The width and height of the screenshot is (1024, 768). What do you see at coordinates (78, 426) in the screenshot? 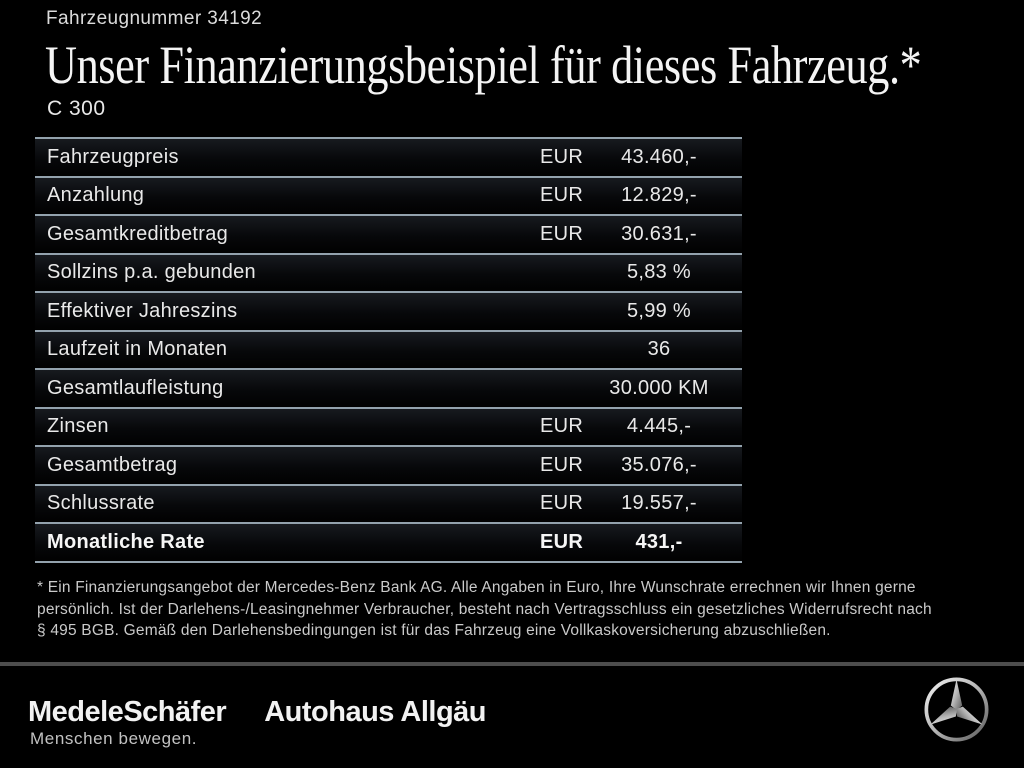
I see `row-label: Zinsen` at bounding box center [78, 426].